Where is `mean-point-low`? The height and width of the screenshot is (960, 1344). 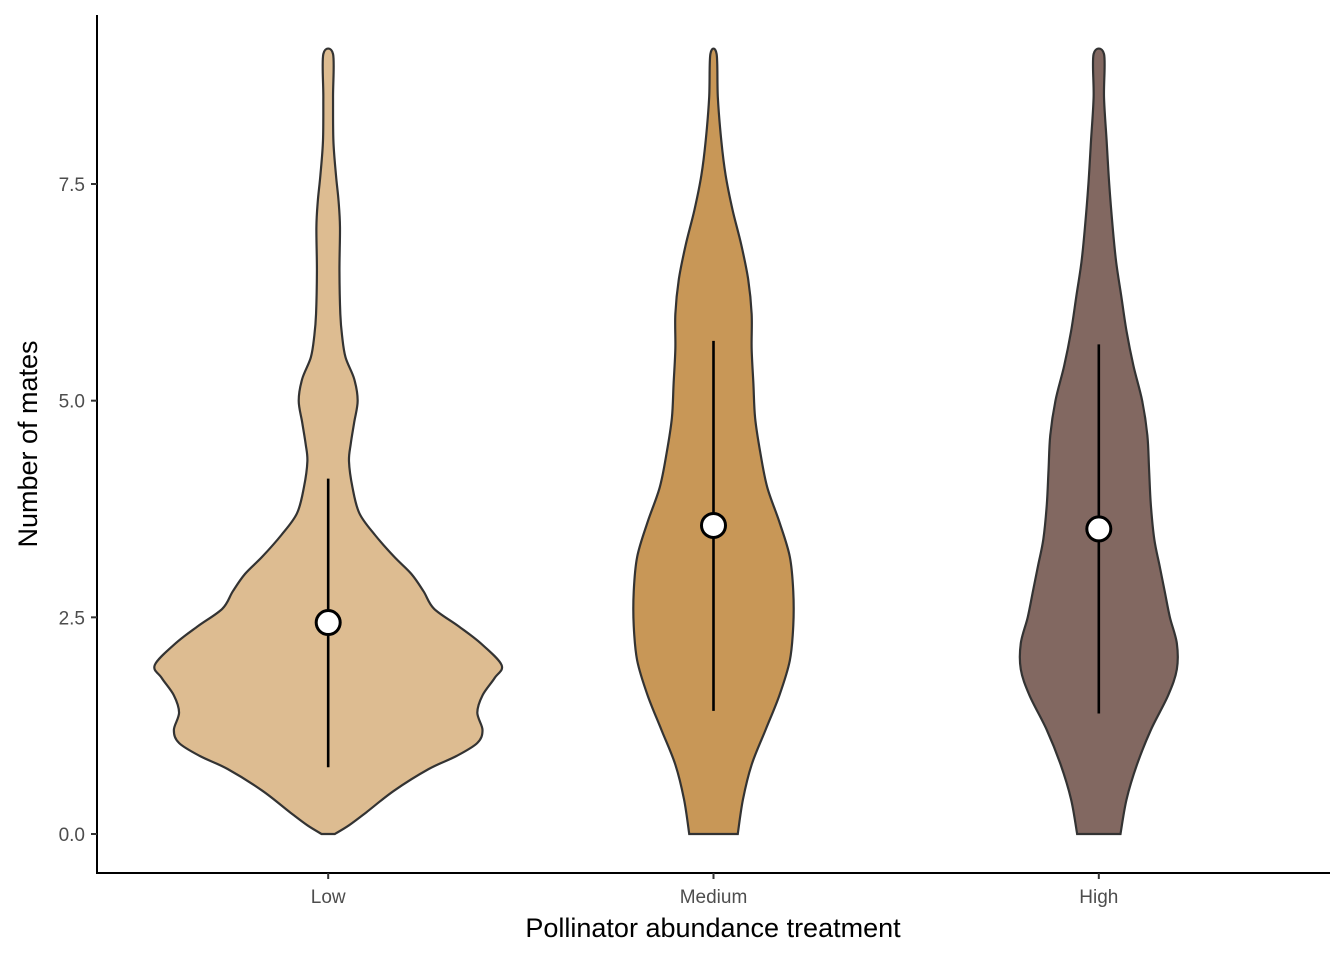 mean-point-low is located at coordinates (328, 623).